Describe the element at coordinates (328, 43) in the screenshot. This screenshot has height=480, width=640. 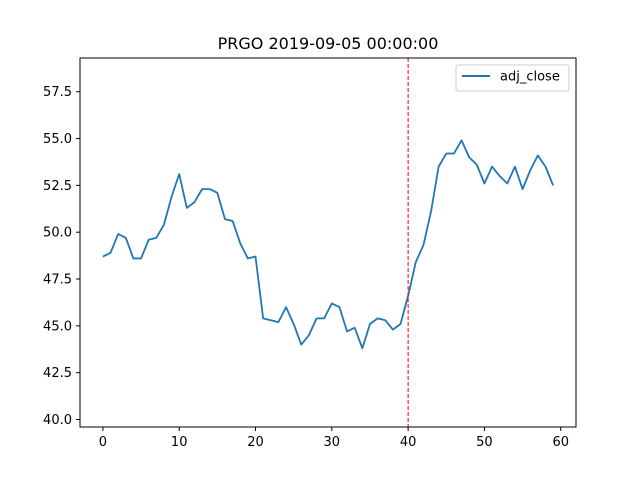
I see `chart-title: PRGO 2019-09-05 00:00:00` at that location.